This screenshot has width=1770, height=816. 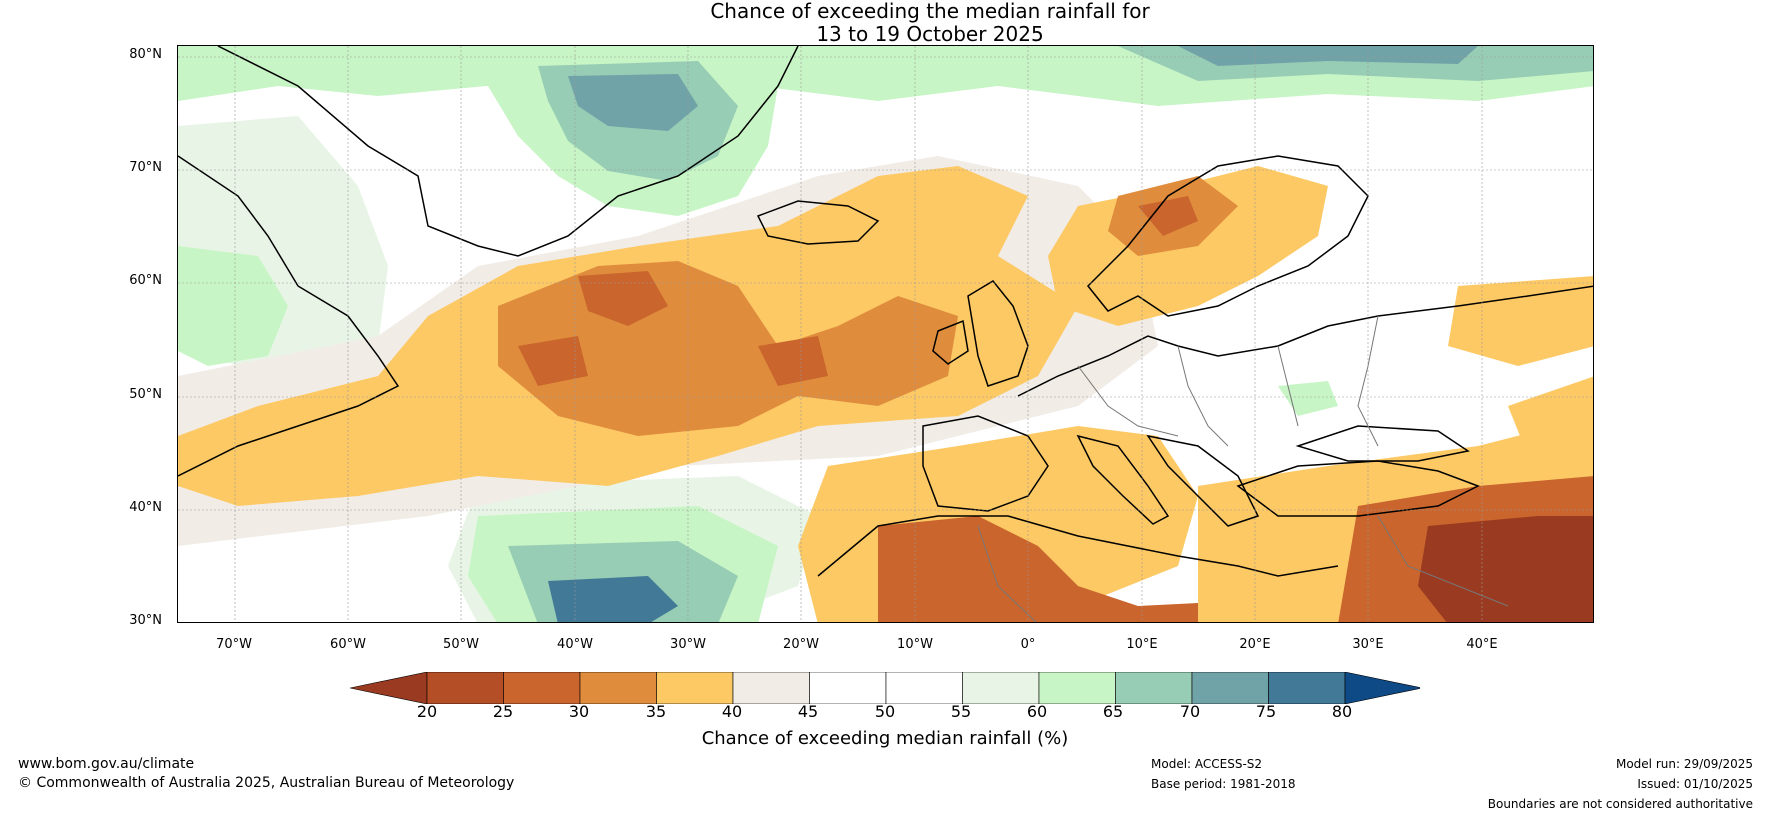 What do you see at coordinates (1695, 784) in the screenshot?
I see `issued-text: Issued: 01/10/2025` at bounding box center [1695, 784].